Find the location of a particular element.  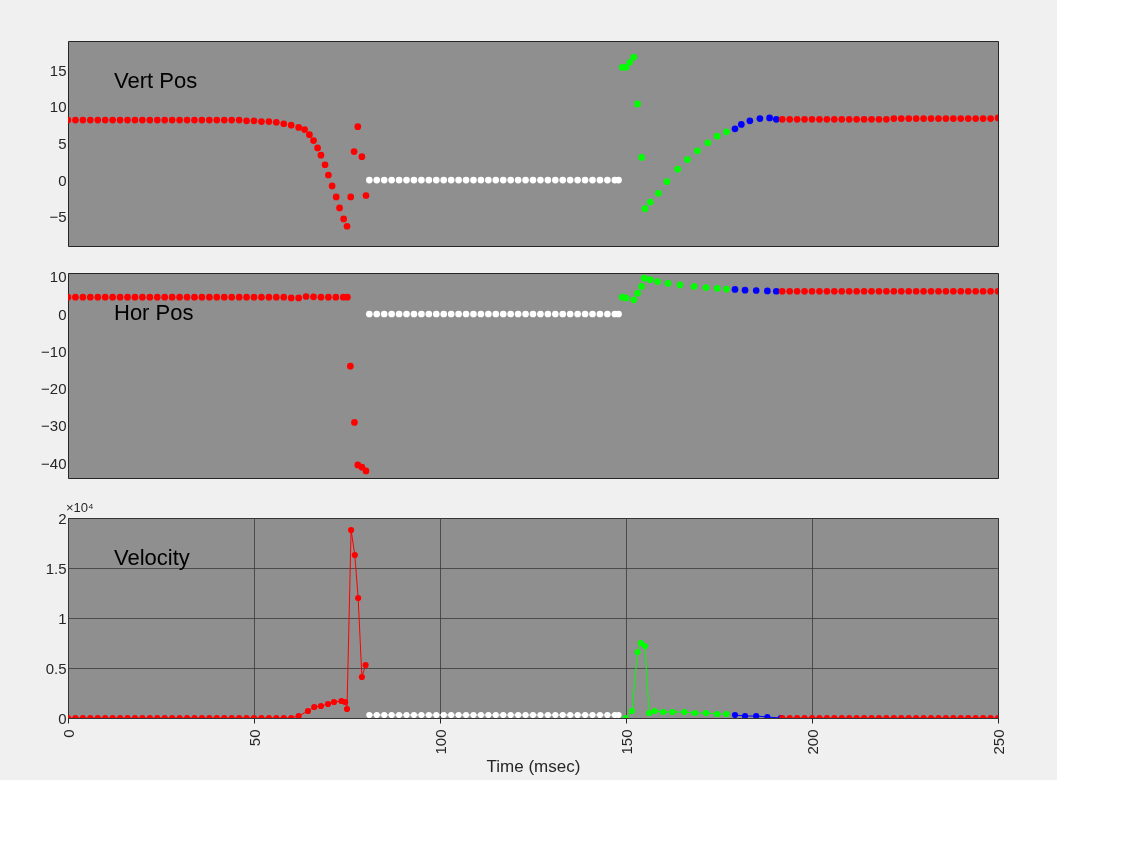

x-tick-label: 150 is located at coordinates (626, 742).